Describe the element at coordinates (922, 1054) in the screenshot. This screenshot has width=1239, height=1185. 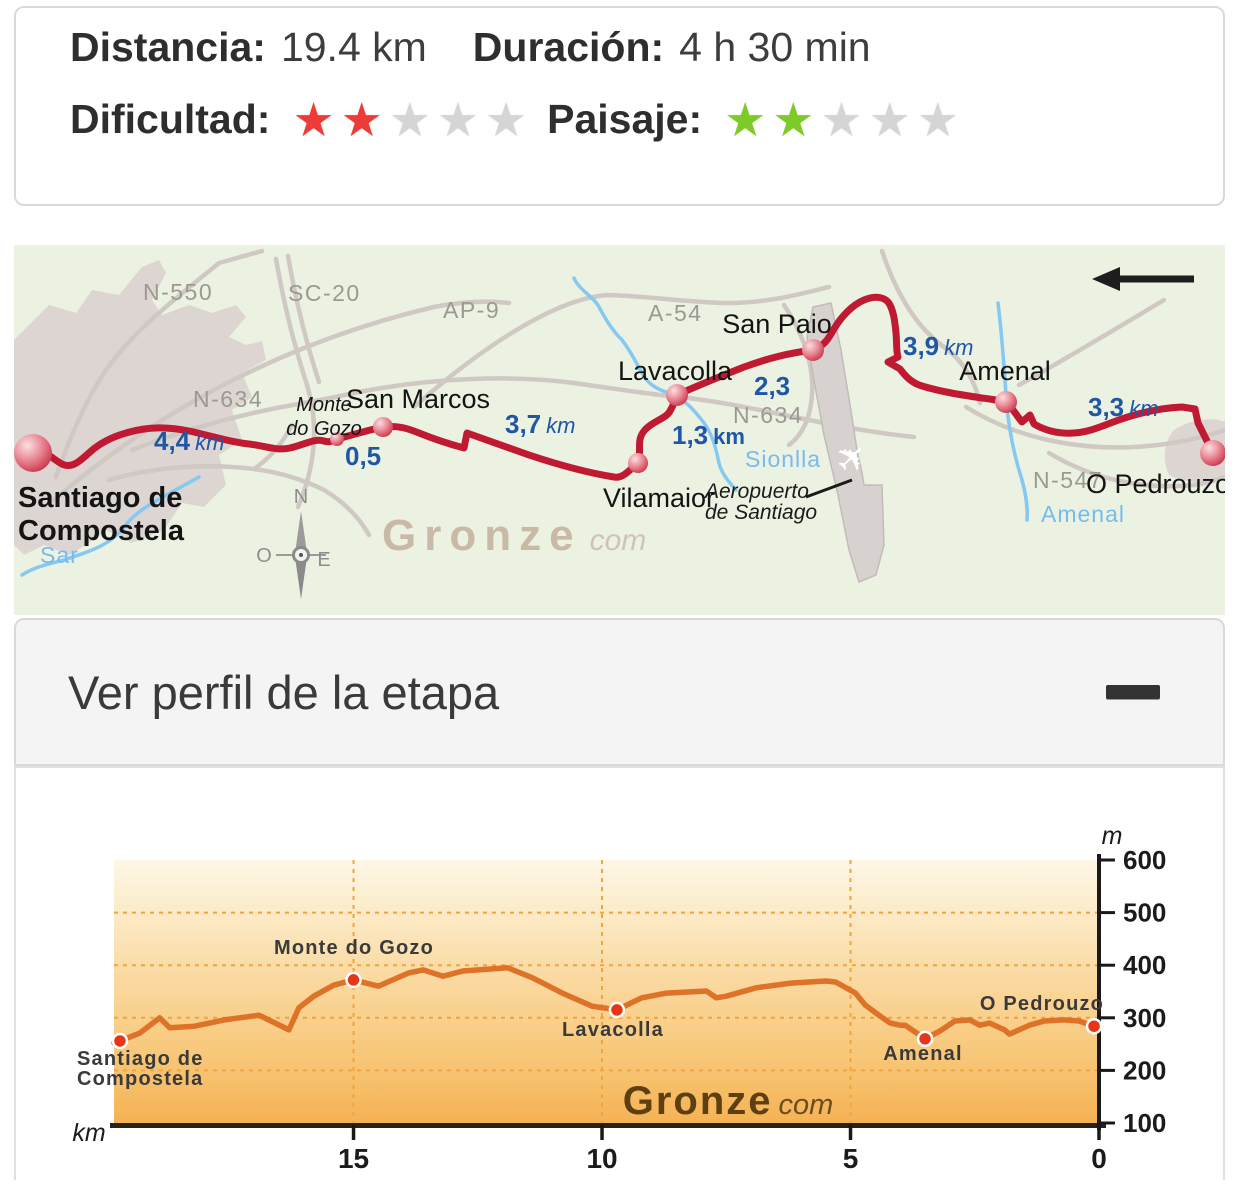
I see `waypoint-label: Amenal` at that location.